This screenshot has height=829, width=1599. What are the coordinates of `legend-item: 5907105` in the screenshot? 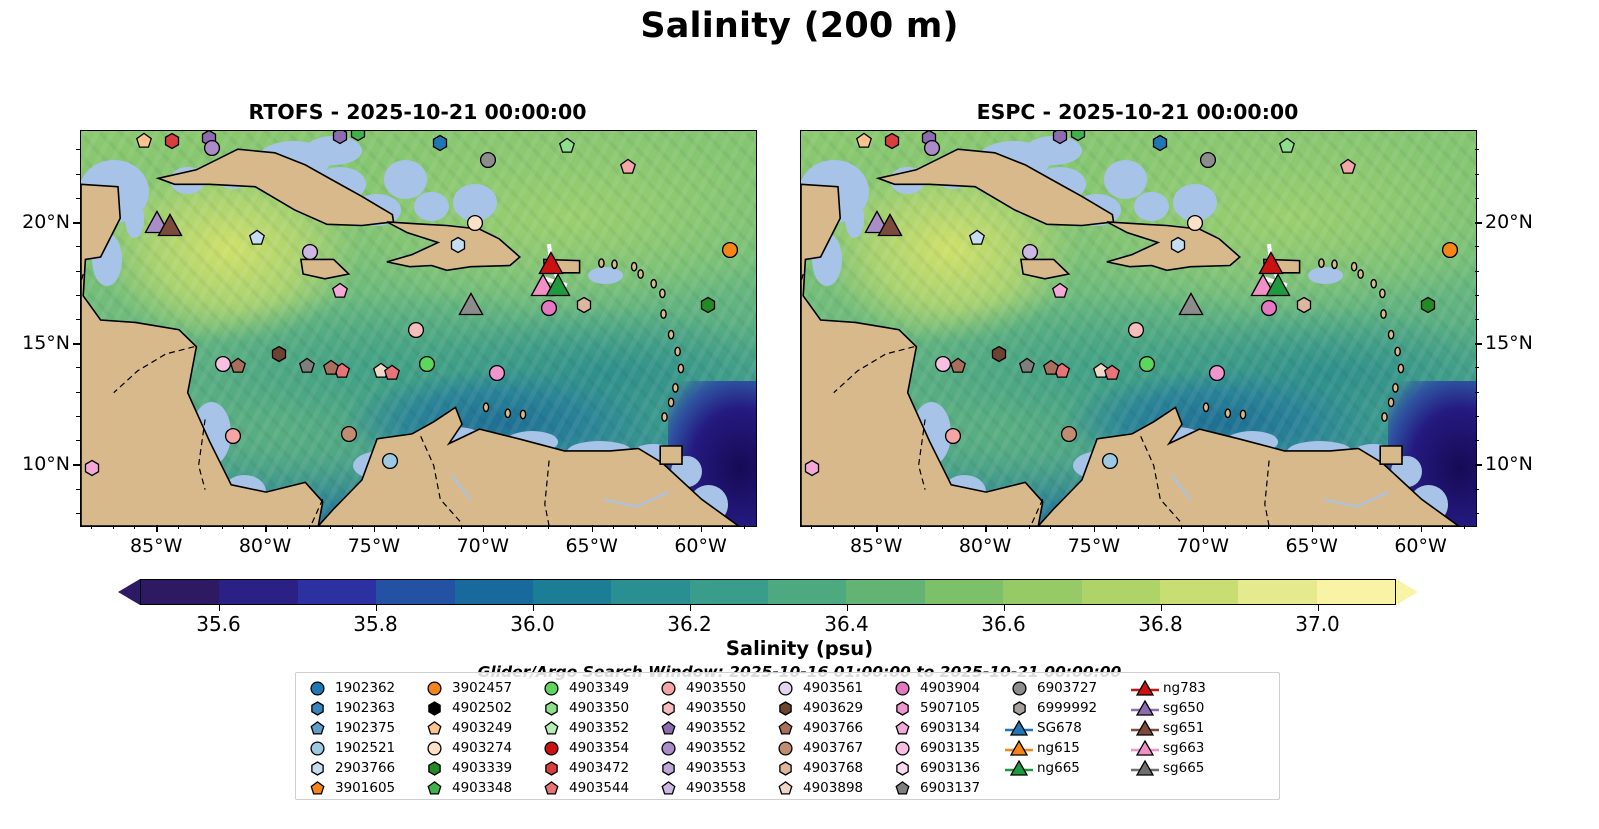 It's located at (945, 708).